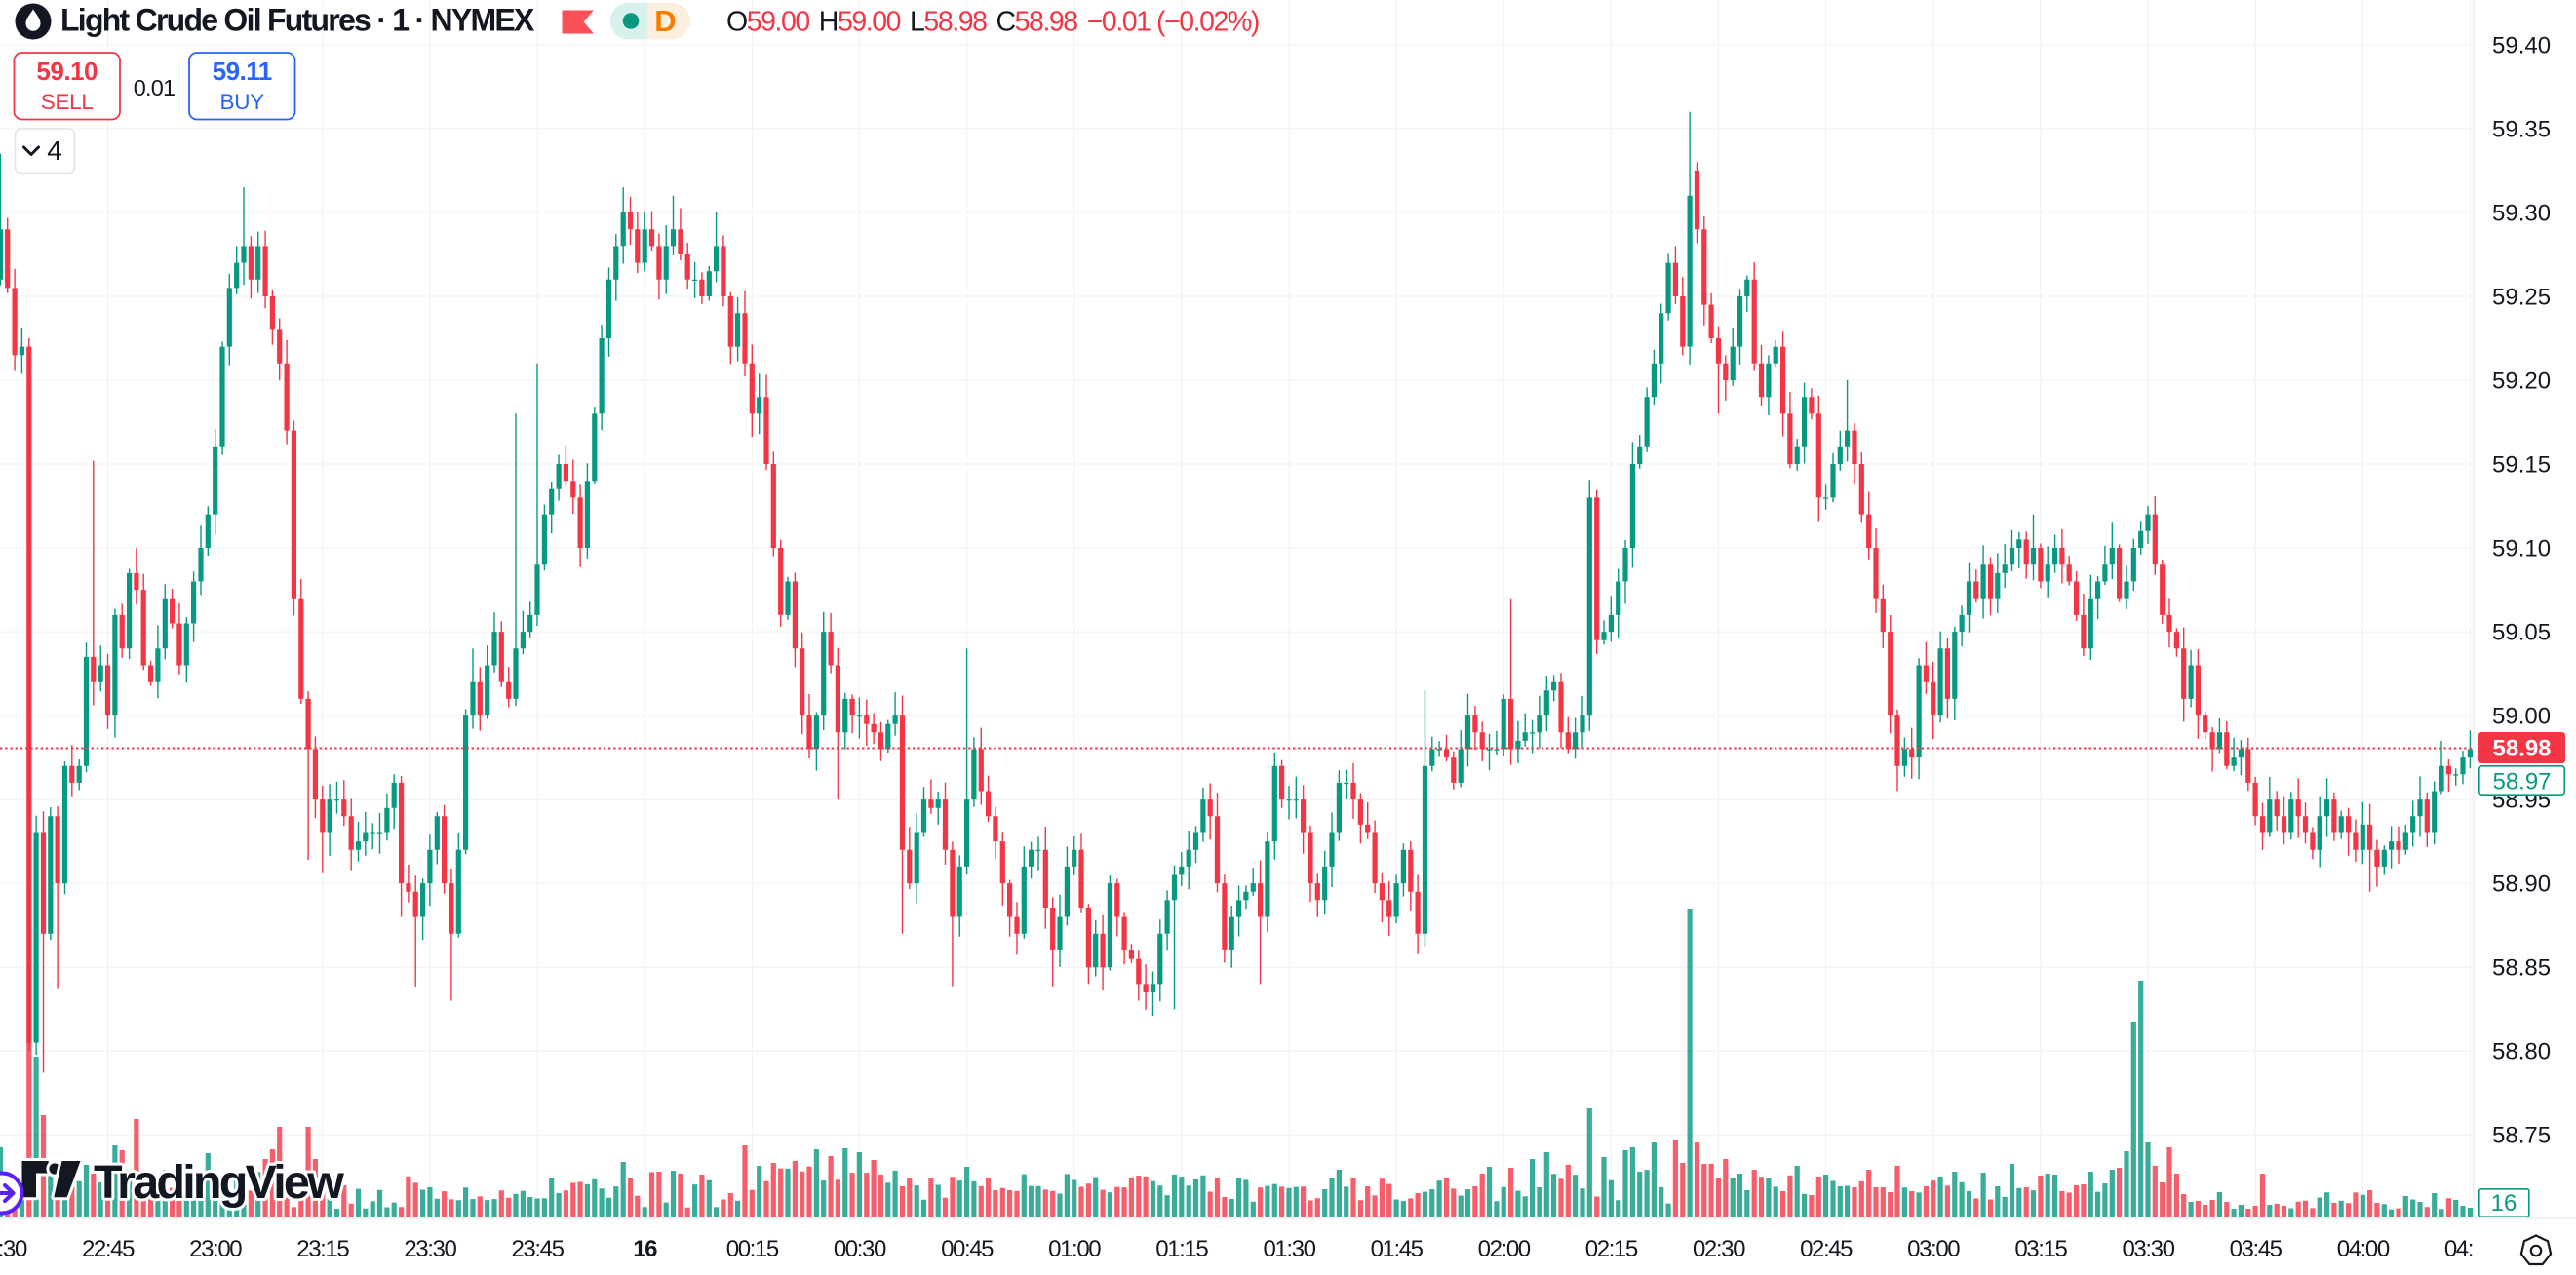  Describe the element at coordinates (1826, 1249) in the screenshot. I see `svg-text: 02:45` at that location.